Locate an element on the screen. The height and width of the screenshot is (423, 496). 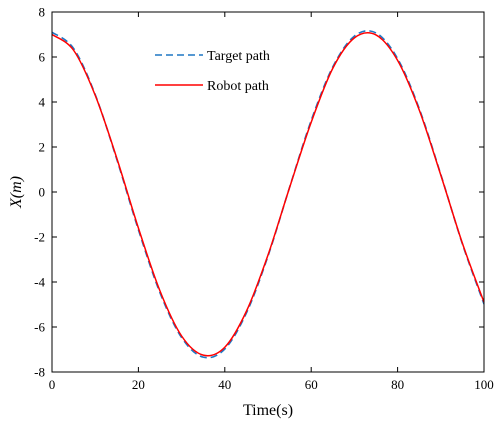
y-tick-label: 8 is located at coordinates (42, 12).